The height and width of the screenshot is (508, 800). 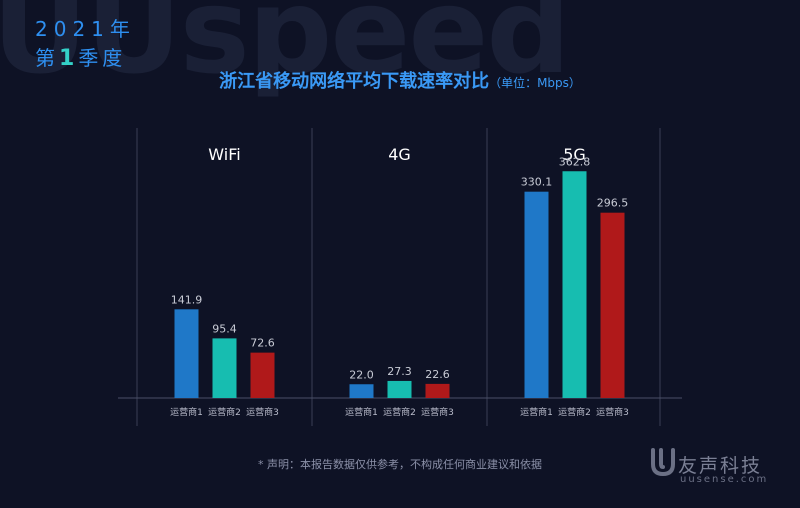 I want to click on category-label-5G-2: 运营商2, so click(x=574, y=412).